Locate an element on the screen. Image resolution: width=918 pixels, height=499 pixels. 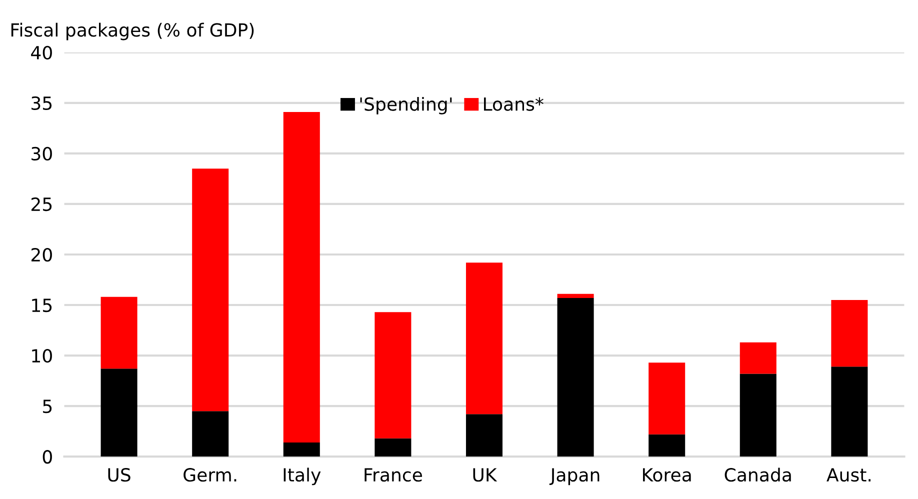
x-tick-label: US is located at coordinates (119, 475).